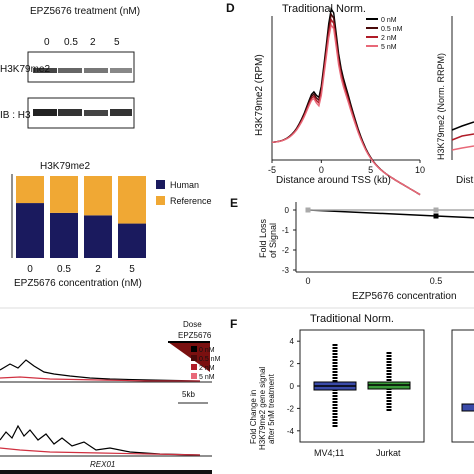 The height and width of the screenshot is (474, 474). I want to click on panelF-ytick-2: 0, so click(292, 386).